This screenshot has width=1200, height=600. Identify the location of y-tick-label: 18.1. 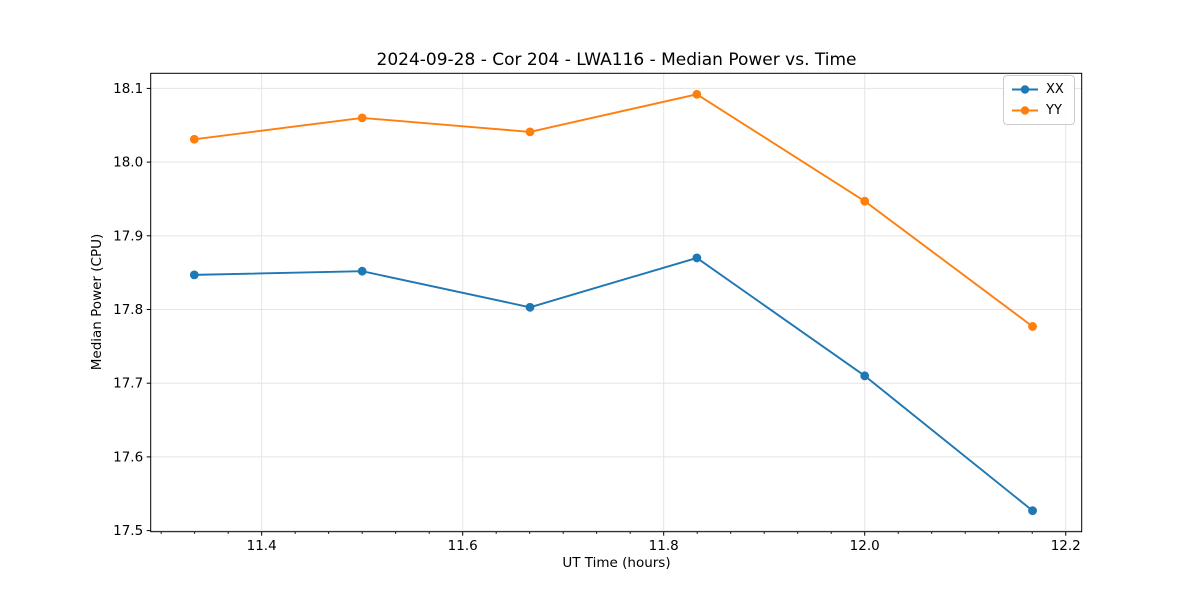
(128, 89).